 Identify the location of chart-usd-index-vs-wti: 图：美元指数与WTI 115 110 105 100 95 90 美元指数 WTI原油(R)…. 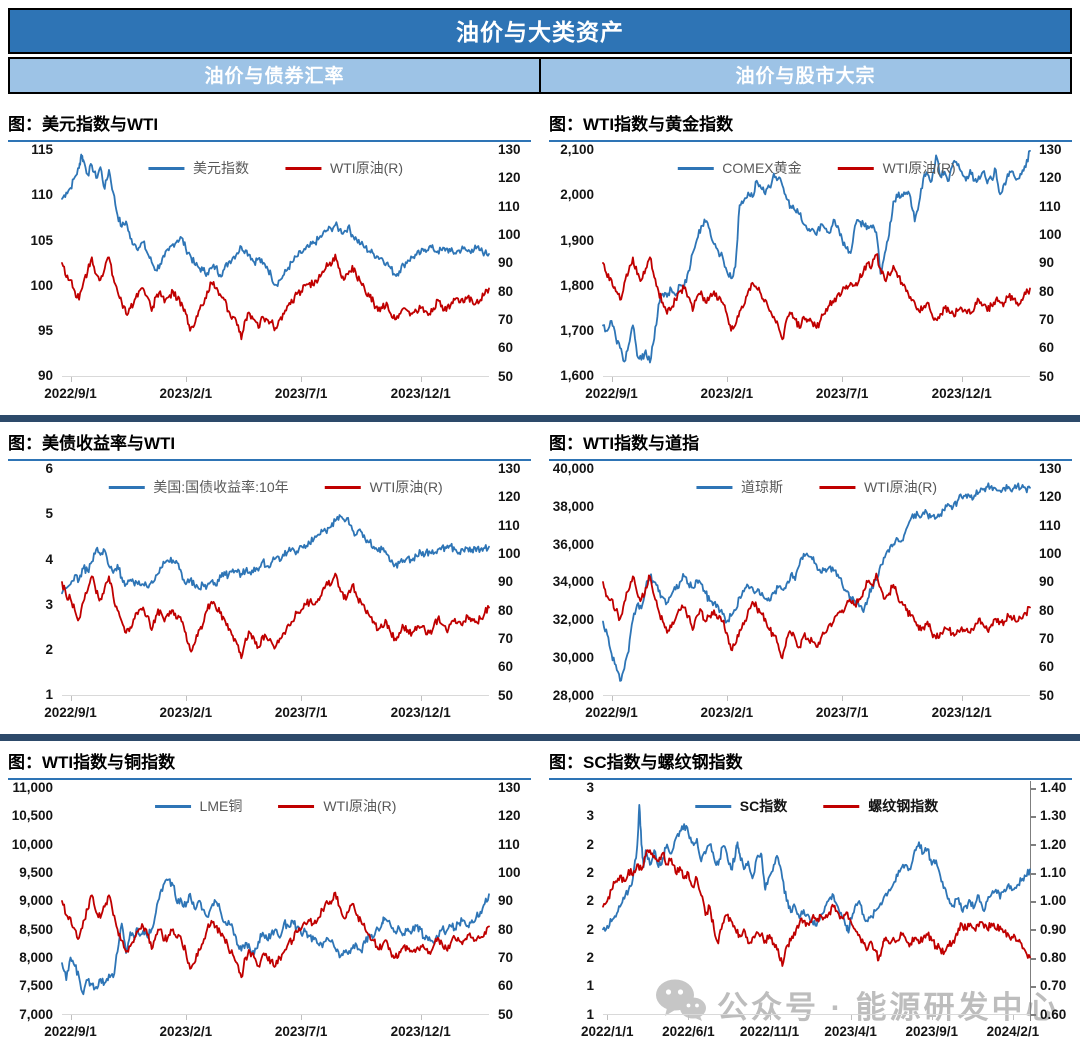
(269, 258).